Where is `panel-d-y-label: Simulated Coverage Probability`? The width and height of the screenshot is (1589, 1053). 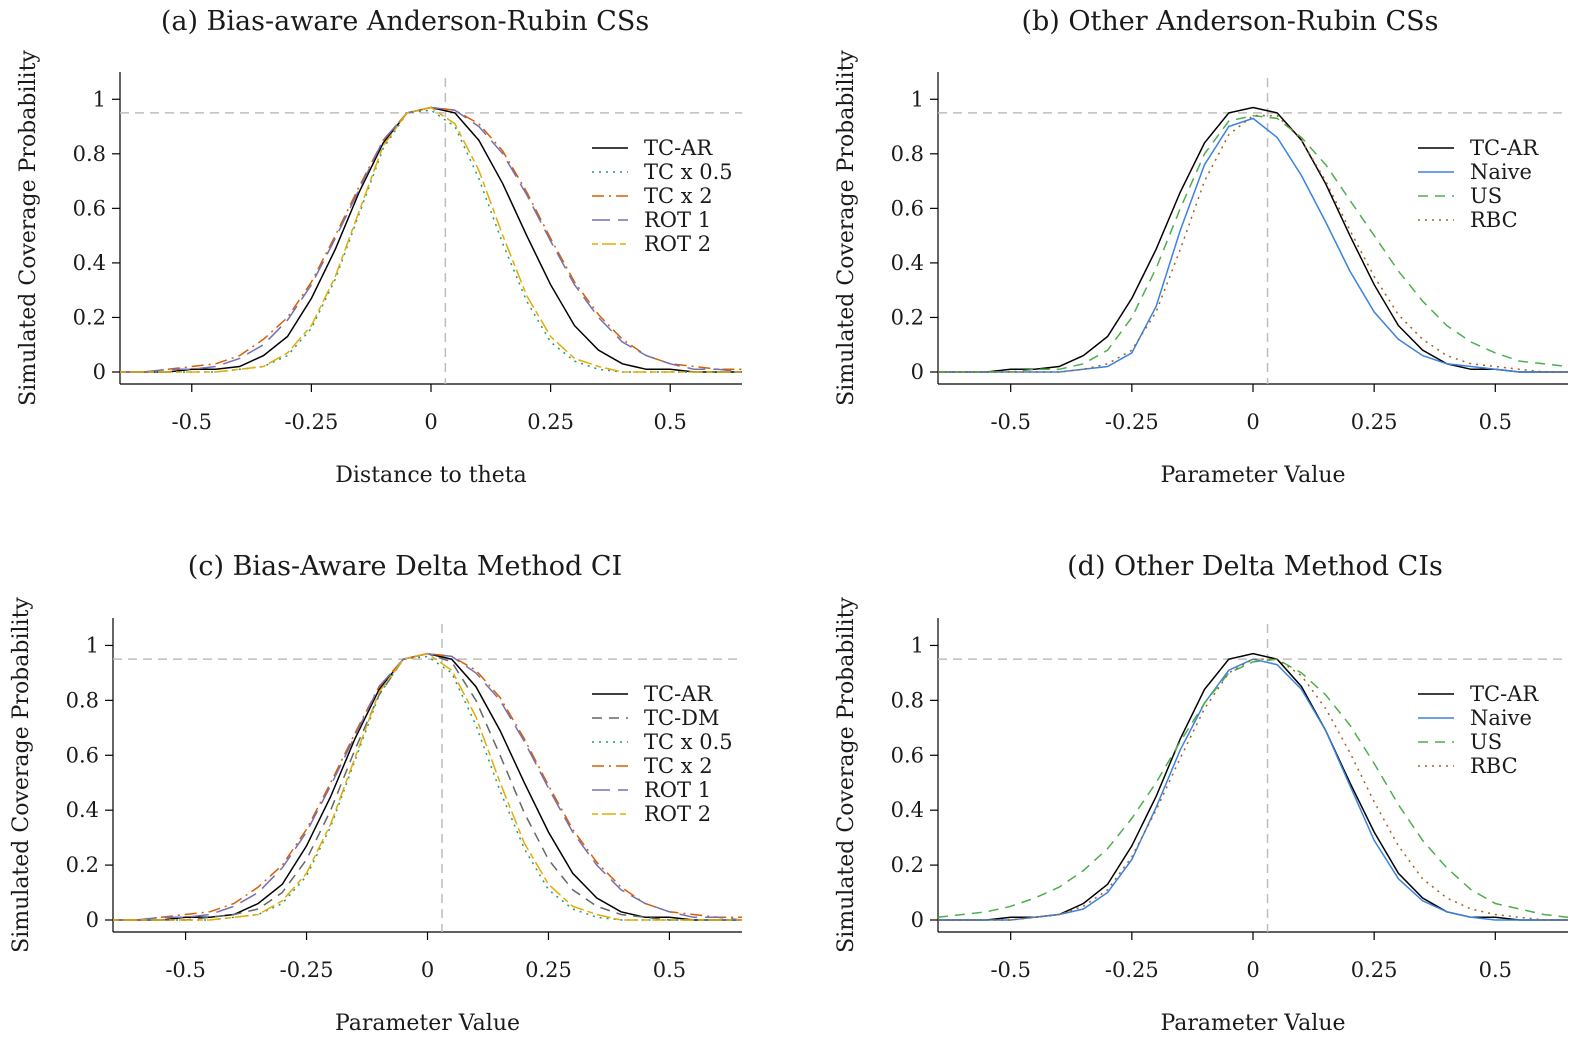
panel-d-y-label: Simulated Coverage Probability is located at coordinates (846, 775).